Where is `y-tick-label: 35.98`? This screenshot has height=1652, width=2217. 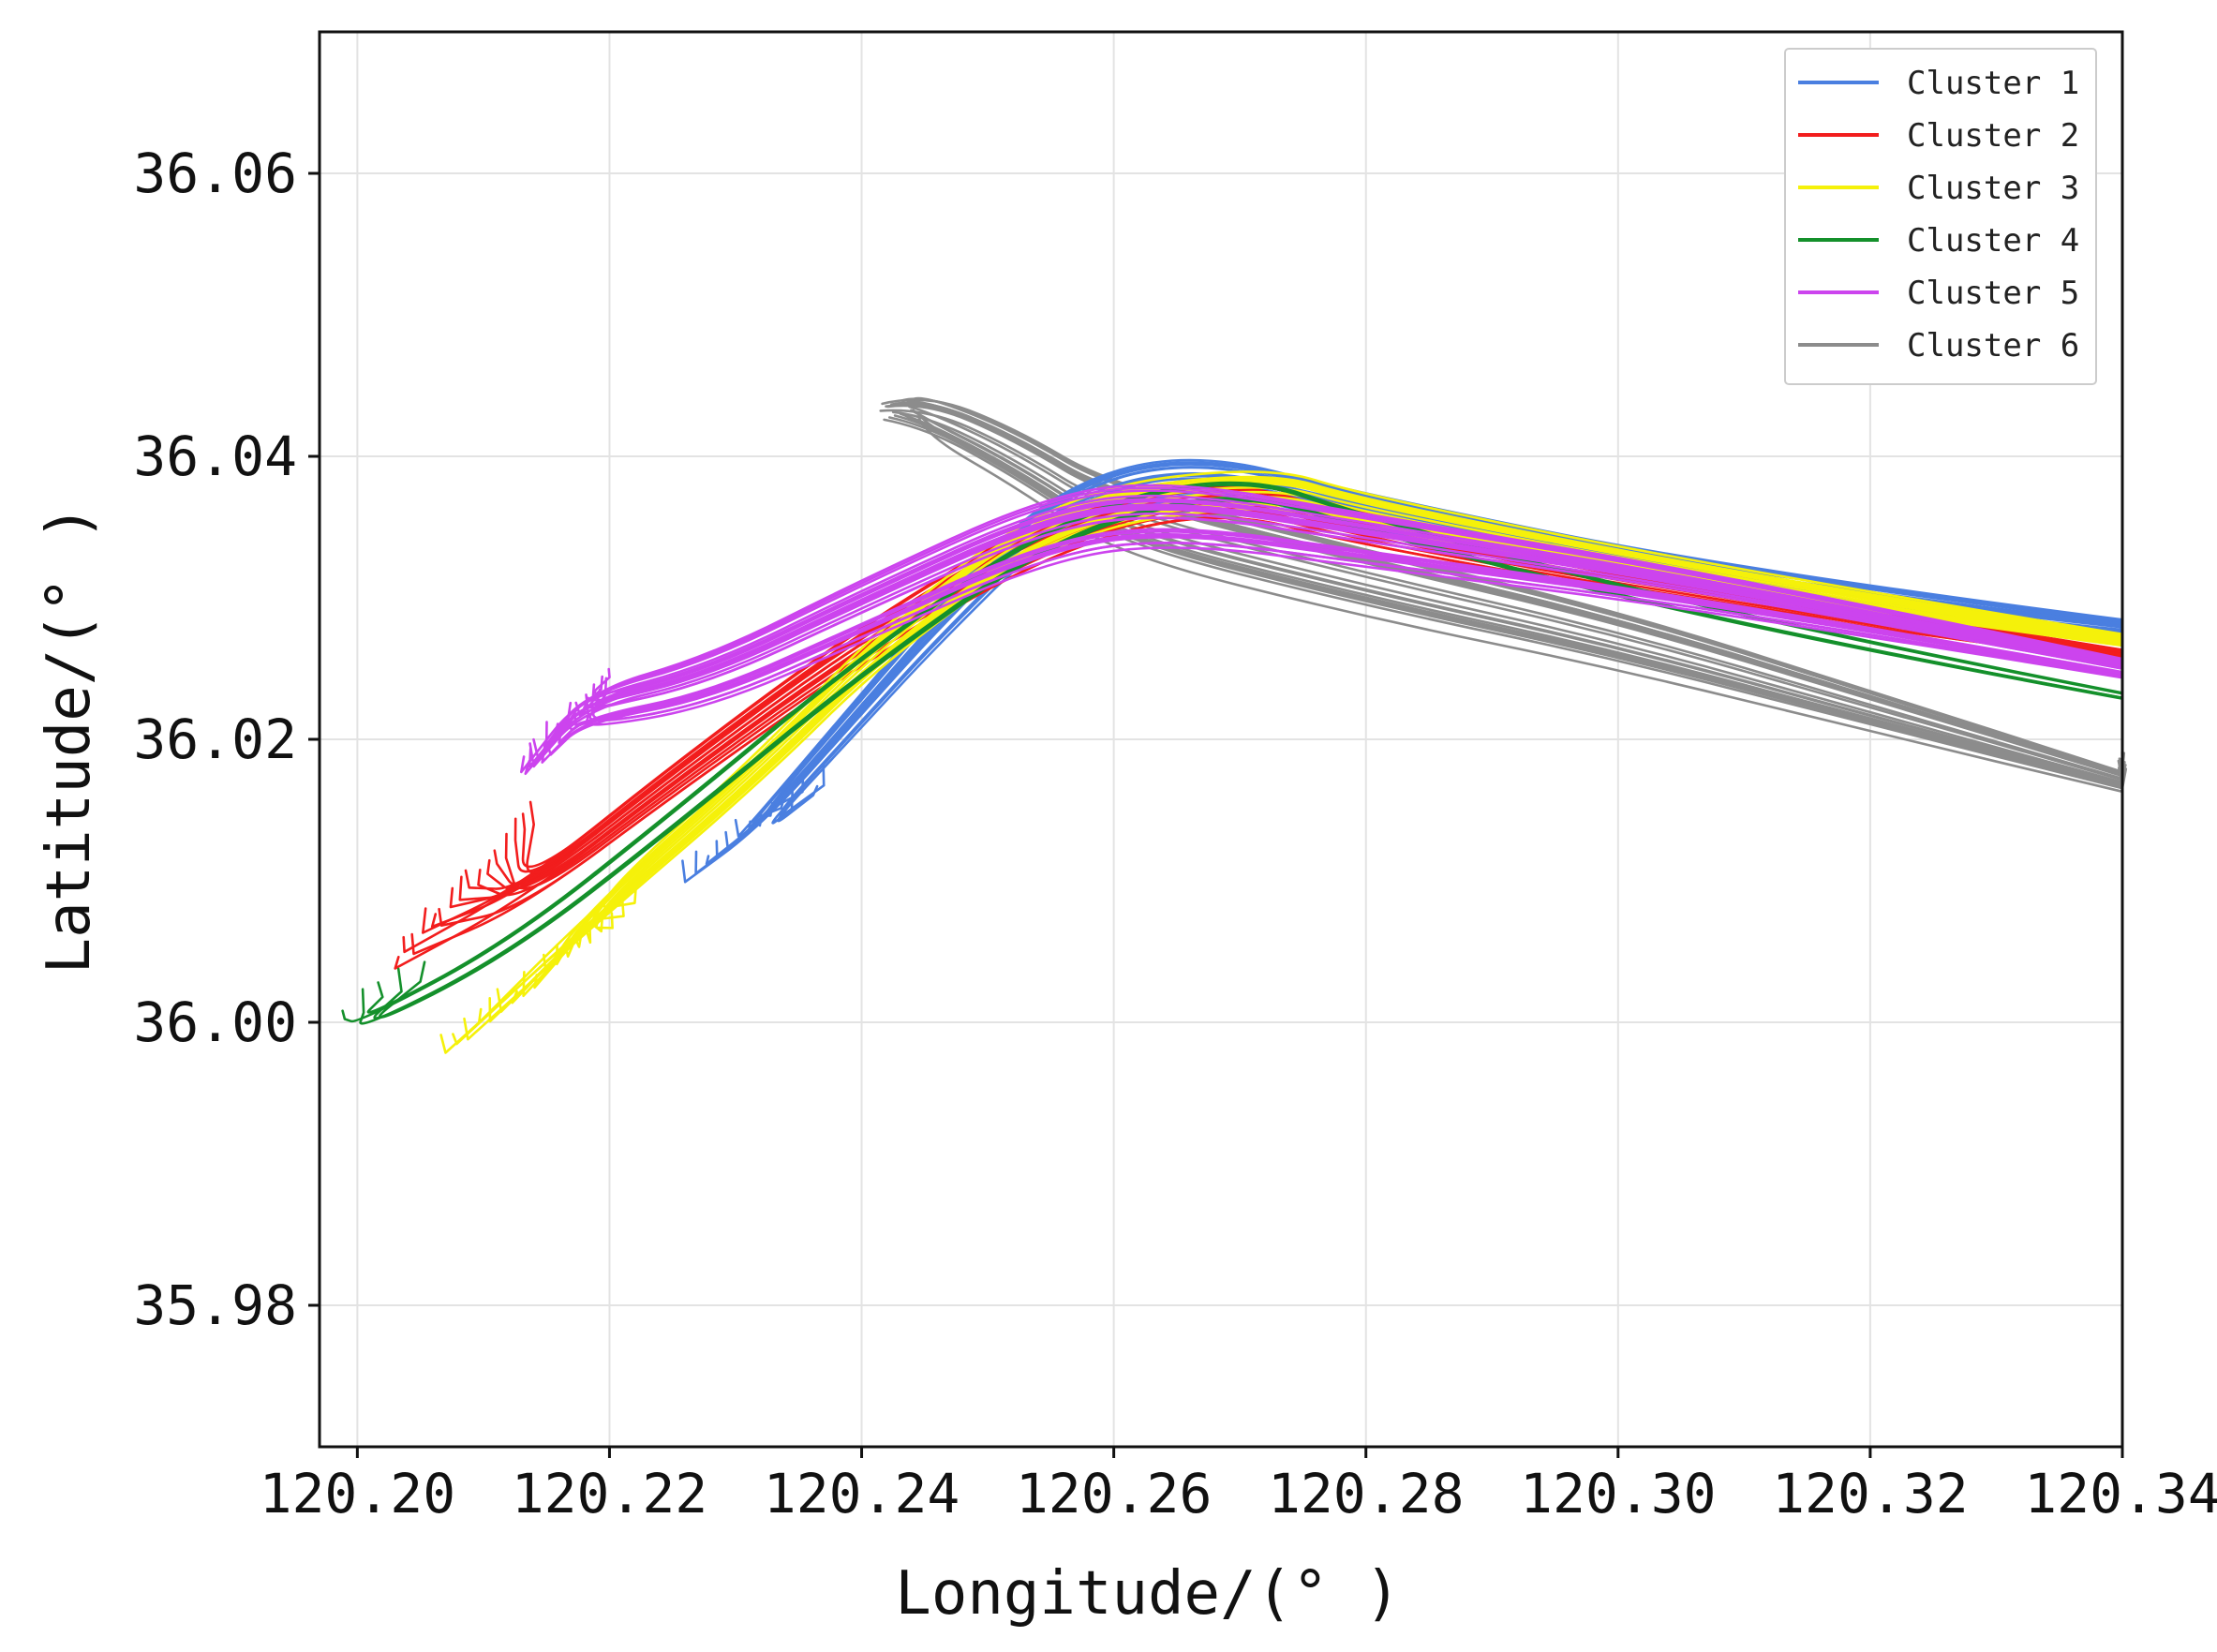
y-tick-label: 35.98 is located at coordinates (215, 1305).